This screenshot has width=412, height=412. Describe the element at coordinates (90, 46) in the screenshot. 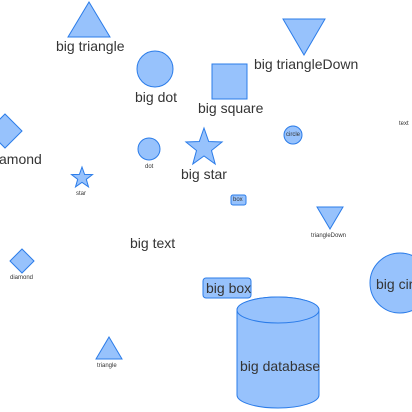

I see `big-triangle-label: big triangle` at that location.